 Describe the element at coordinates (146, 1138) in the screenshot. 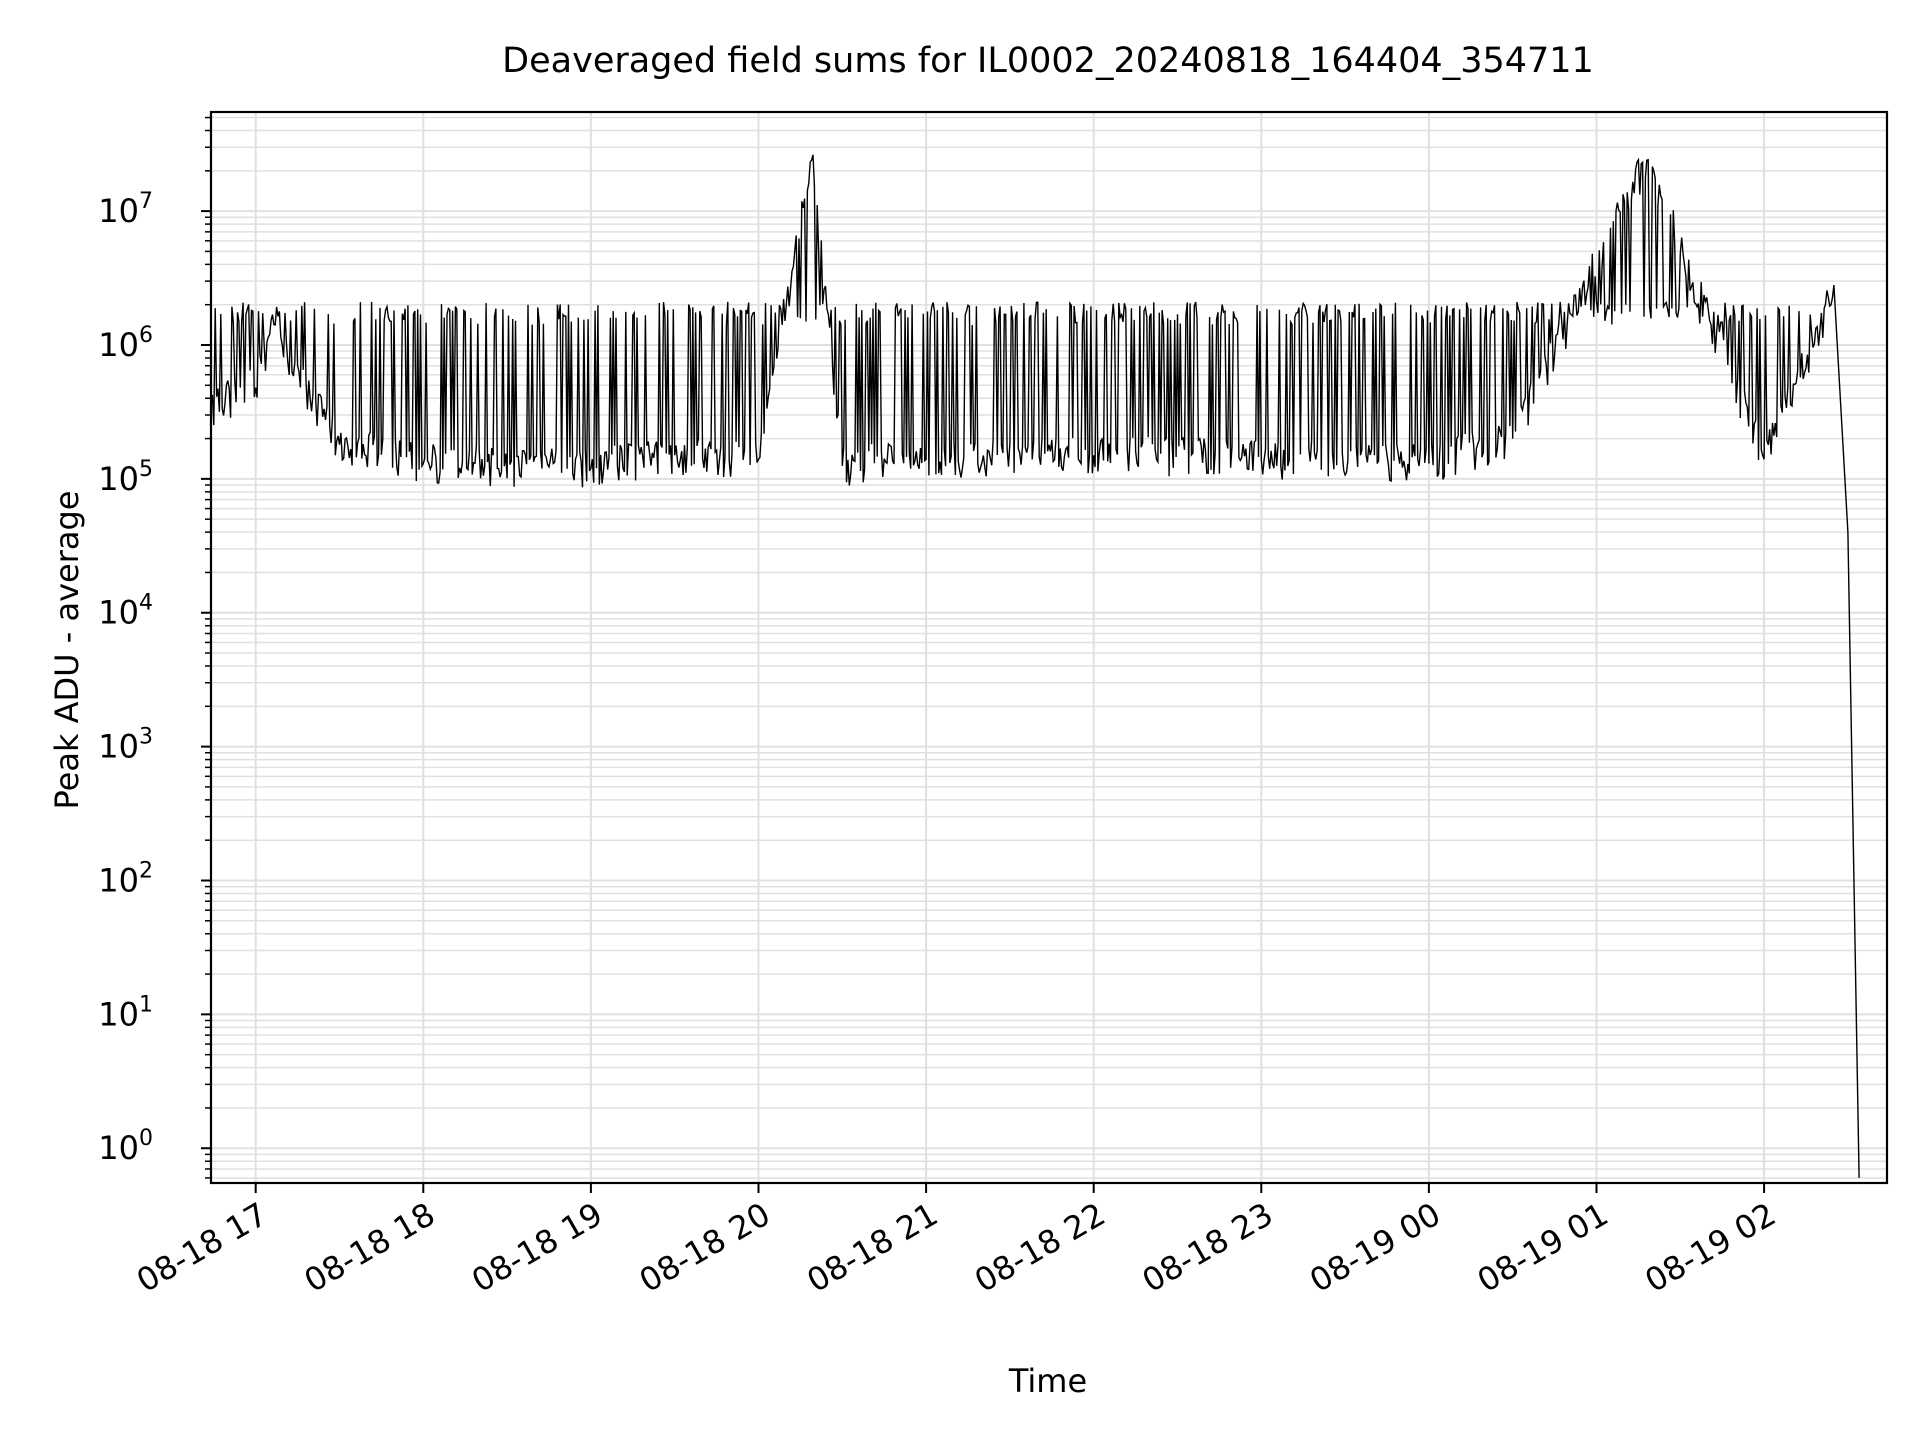

I see `y-tick-exponent: 0` at that location.